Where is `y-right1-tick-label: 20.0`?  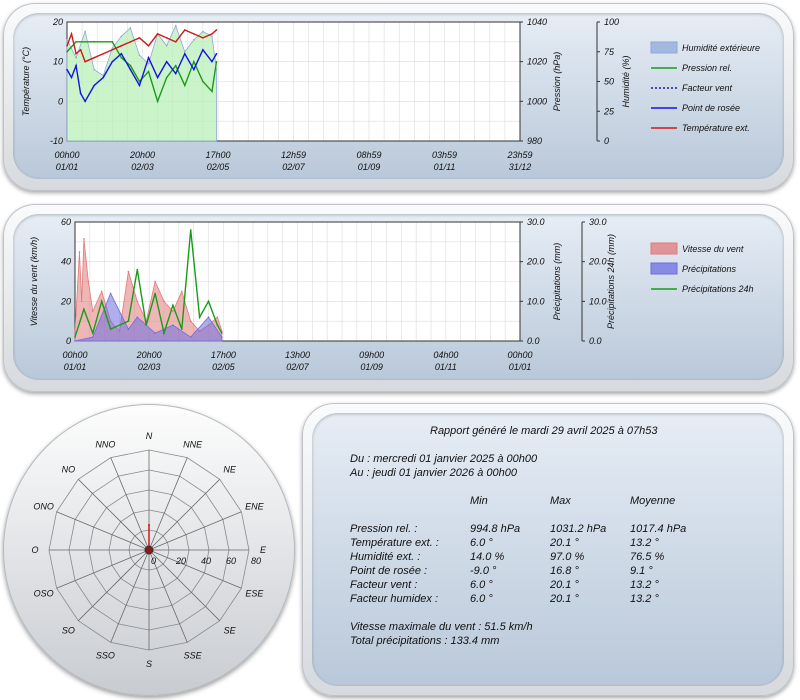
y-right1-tick-label: 20.0 is located at coordinates (535, 262).